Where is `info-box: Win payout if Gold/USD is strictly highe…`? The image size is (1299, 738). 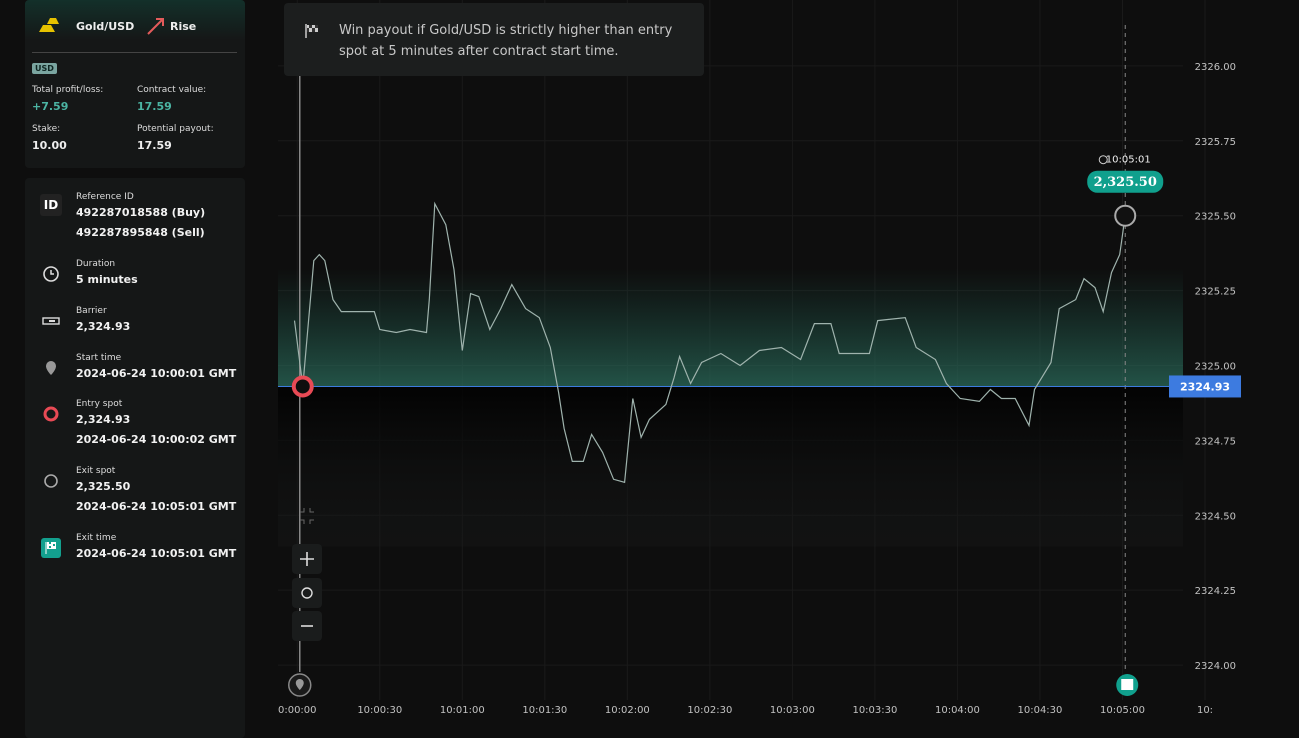 info-box: Win payout if Gold/USD is strictly highe… is located at coordinates (494, 39).